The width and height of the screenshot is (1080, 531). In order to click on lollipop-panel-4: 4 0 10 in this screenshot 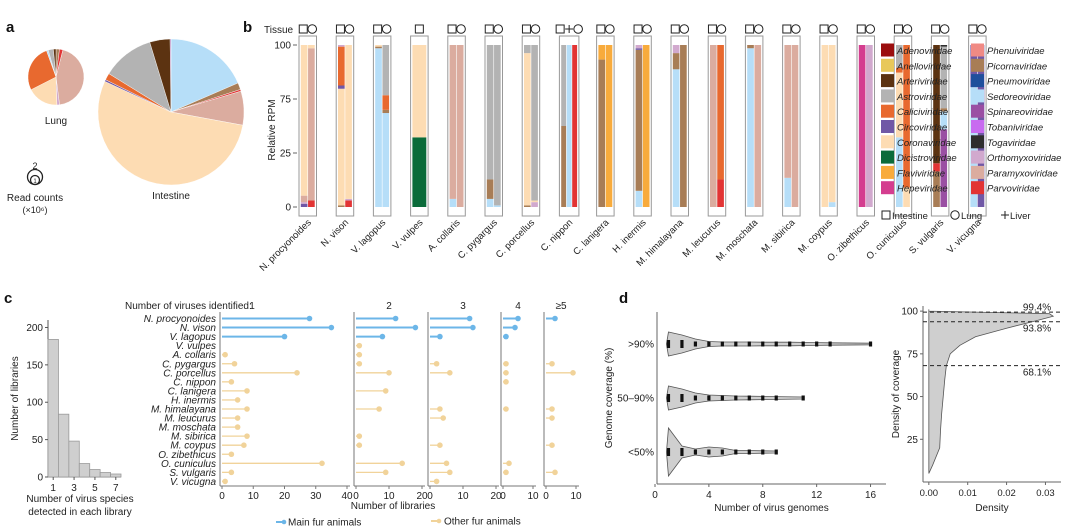, I will do `click(519, 401)`.